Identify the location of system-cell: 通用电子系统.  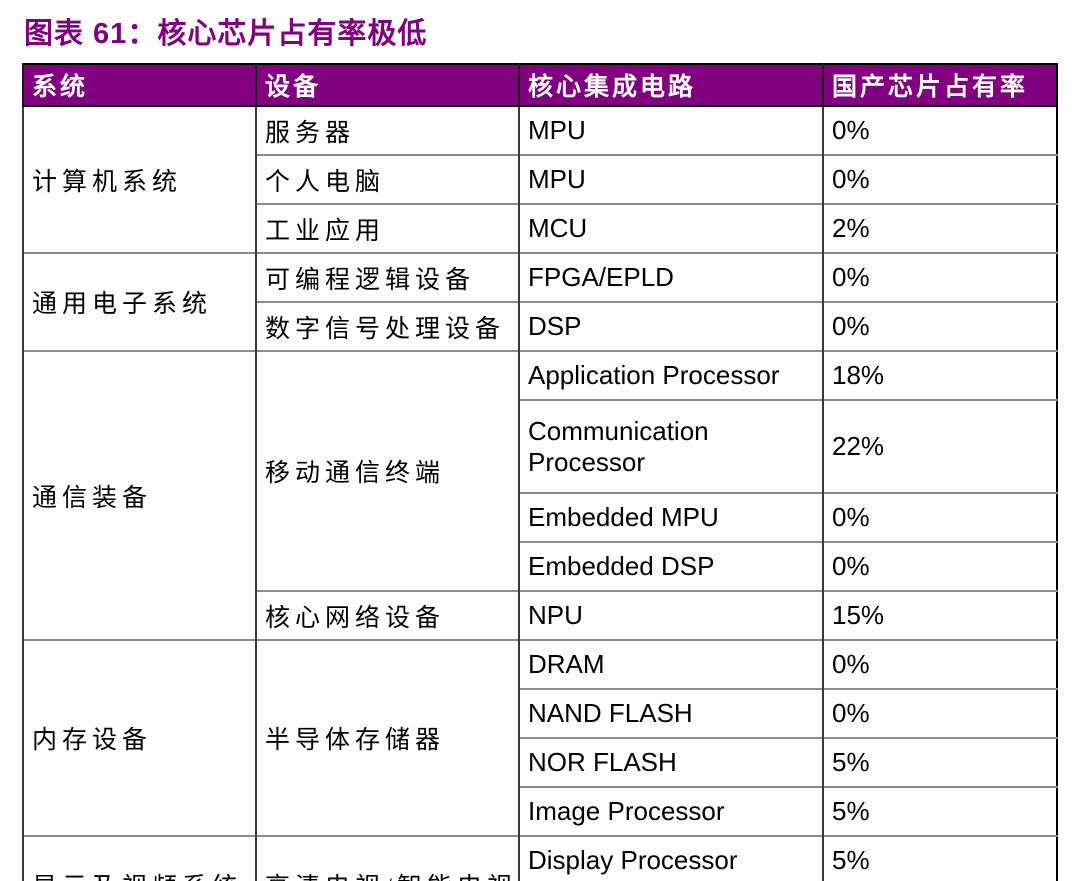
(139, 301).